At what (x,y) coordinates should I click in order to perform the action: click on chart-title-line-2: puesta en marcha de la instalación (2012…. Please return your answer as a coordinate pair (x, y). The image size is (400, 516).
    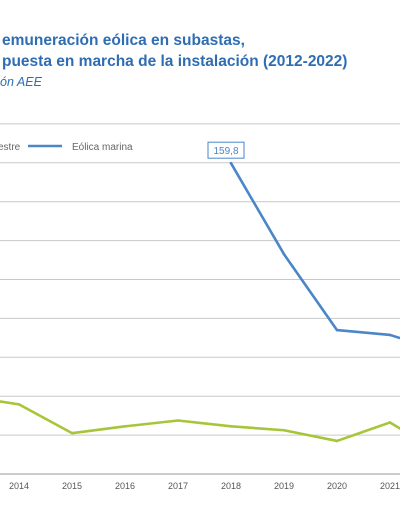
    Looking at the image, I should click on (175, 61).